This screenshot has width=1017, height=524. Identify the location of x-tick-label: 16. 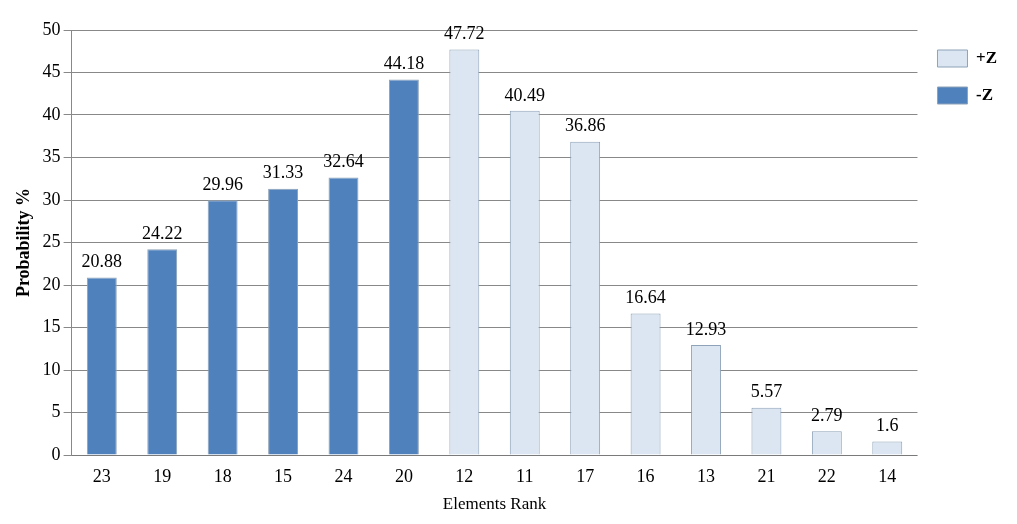
(645, 475).